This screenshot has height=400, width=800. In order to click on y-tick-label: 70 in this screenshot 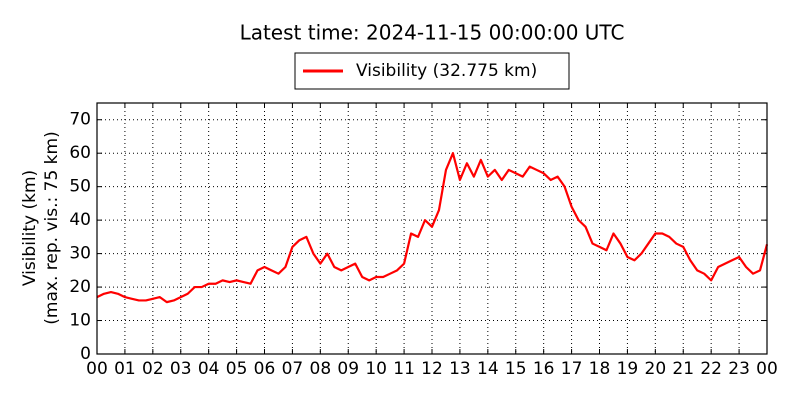, I will do `click(80, 120)`.